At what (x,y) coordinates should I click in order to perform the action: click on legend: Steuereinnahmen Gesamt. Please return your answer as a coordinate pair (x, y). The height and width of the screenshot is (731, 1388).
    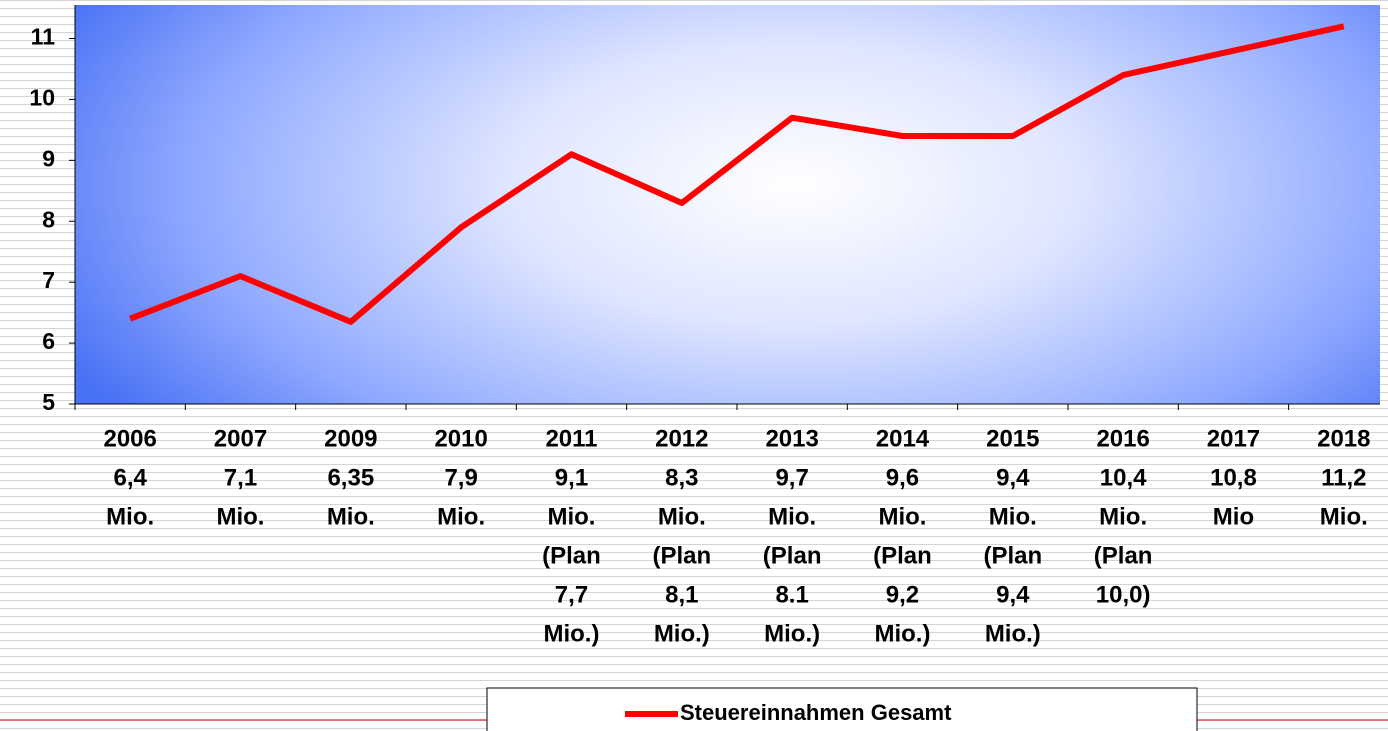
    Looking at the image, I should click on (842, 709).